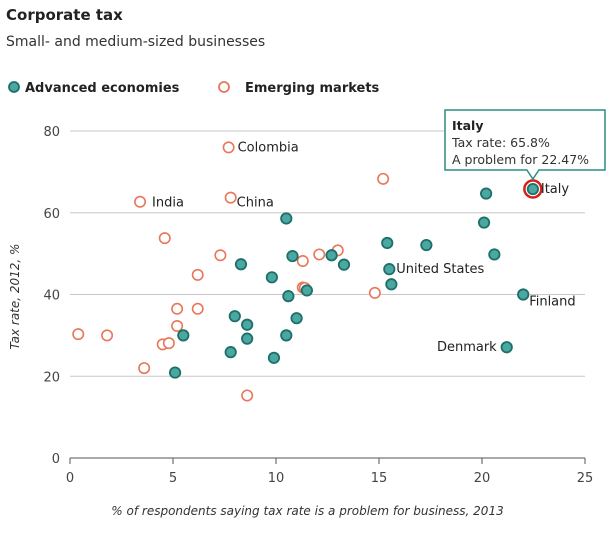 Image resolution: width=610 pixels, height=533 pixels. I want to click on legend: Advanced economies Emerging markets, so click(194, 88).